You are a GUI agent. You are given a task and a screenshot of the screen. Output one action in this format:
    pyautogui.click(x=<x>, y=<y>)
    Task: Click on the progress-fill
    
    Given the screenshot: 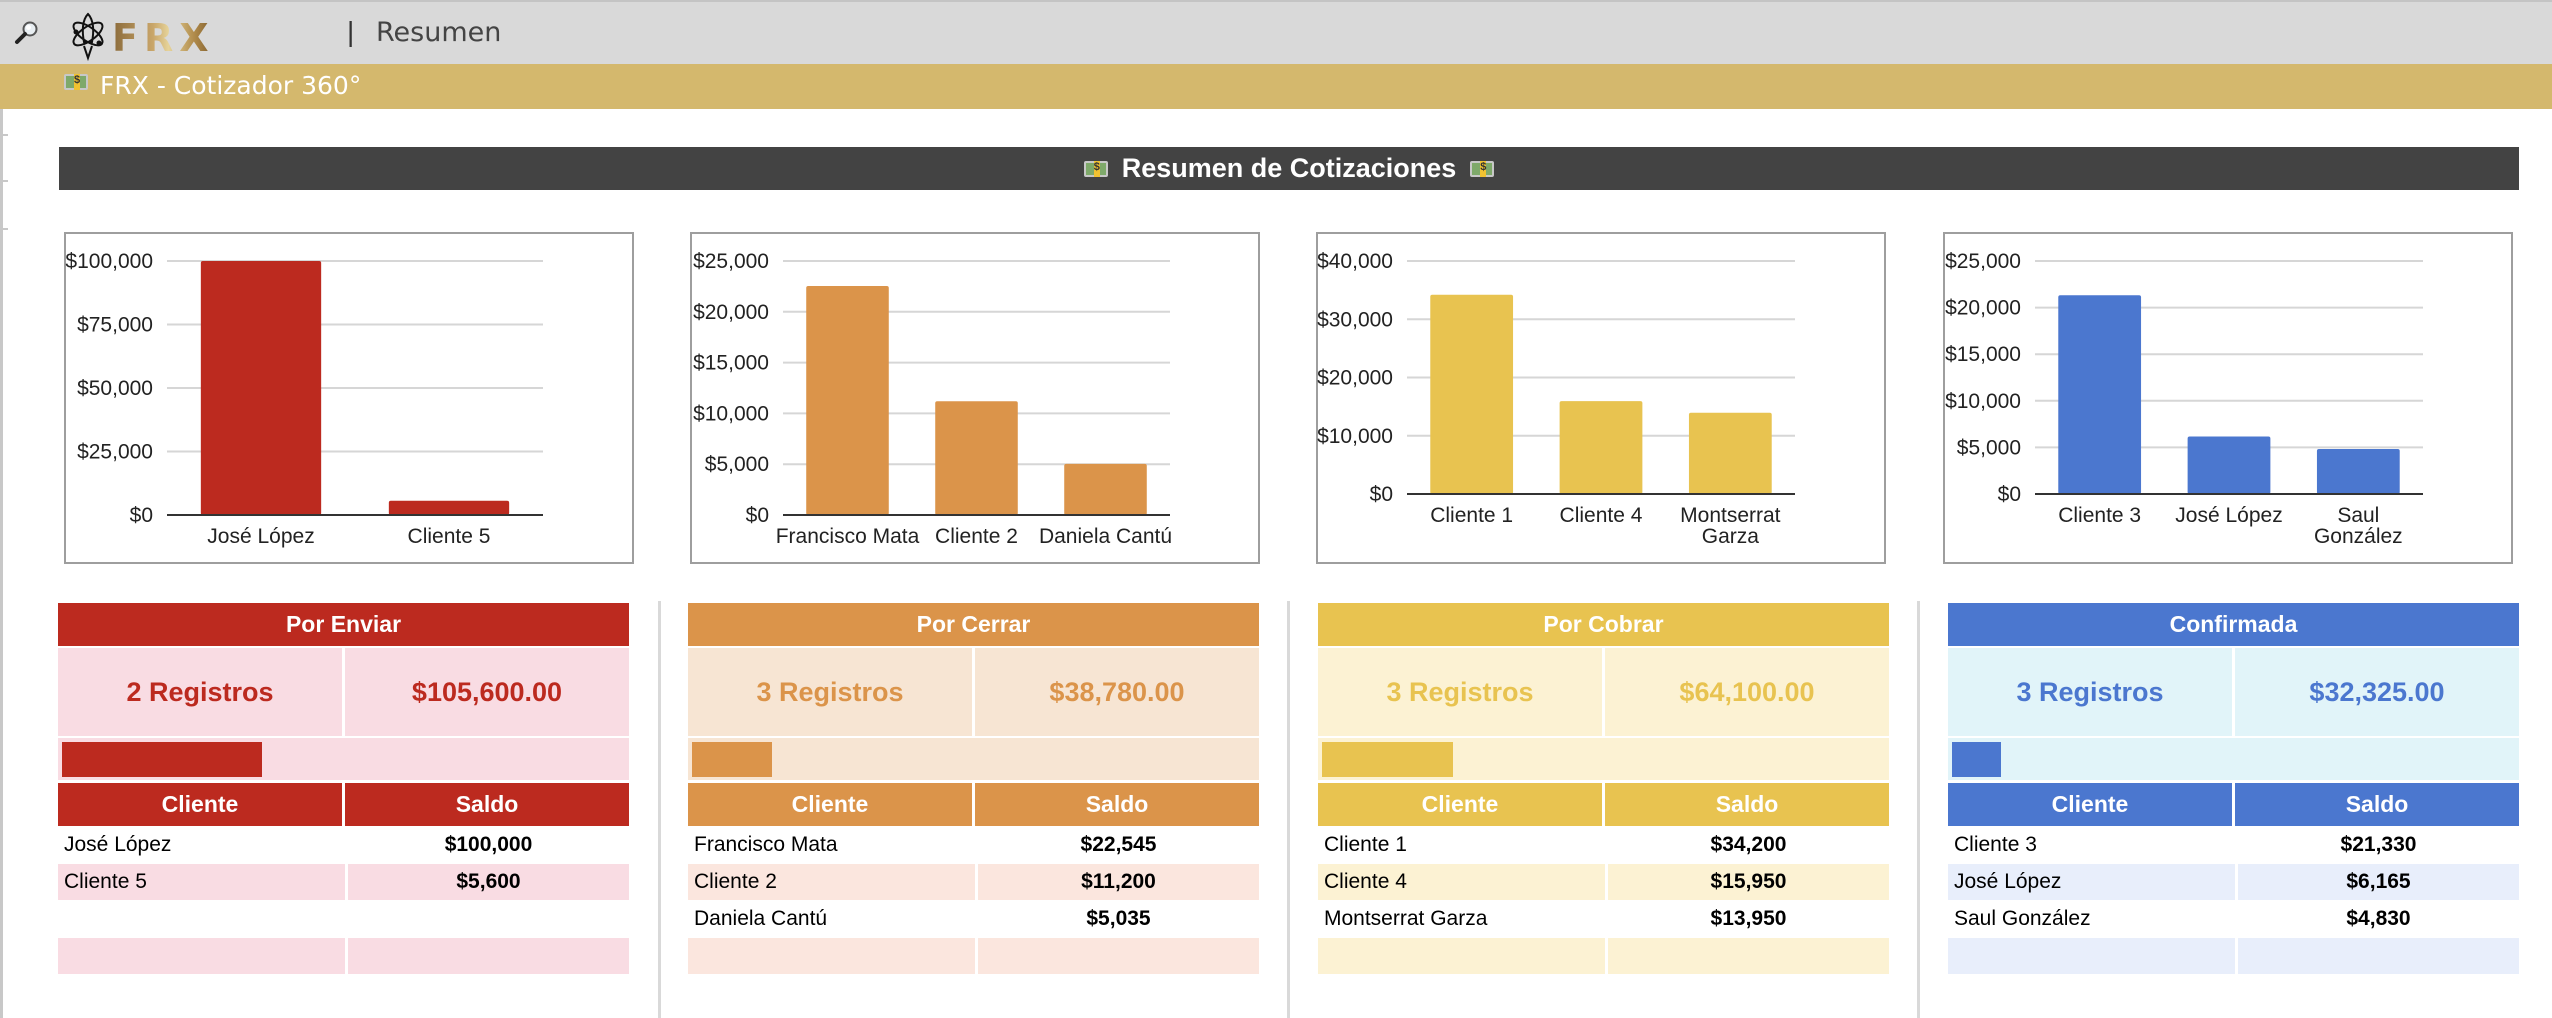 What is the action you would take?
    pyautogui.click(x=1976, y=759)
    